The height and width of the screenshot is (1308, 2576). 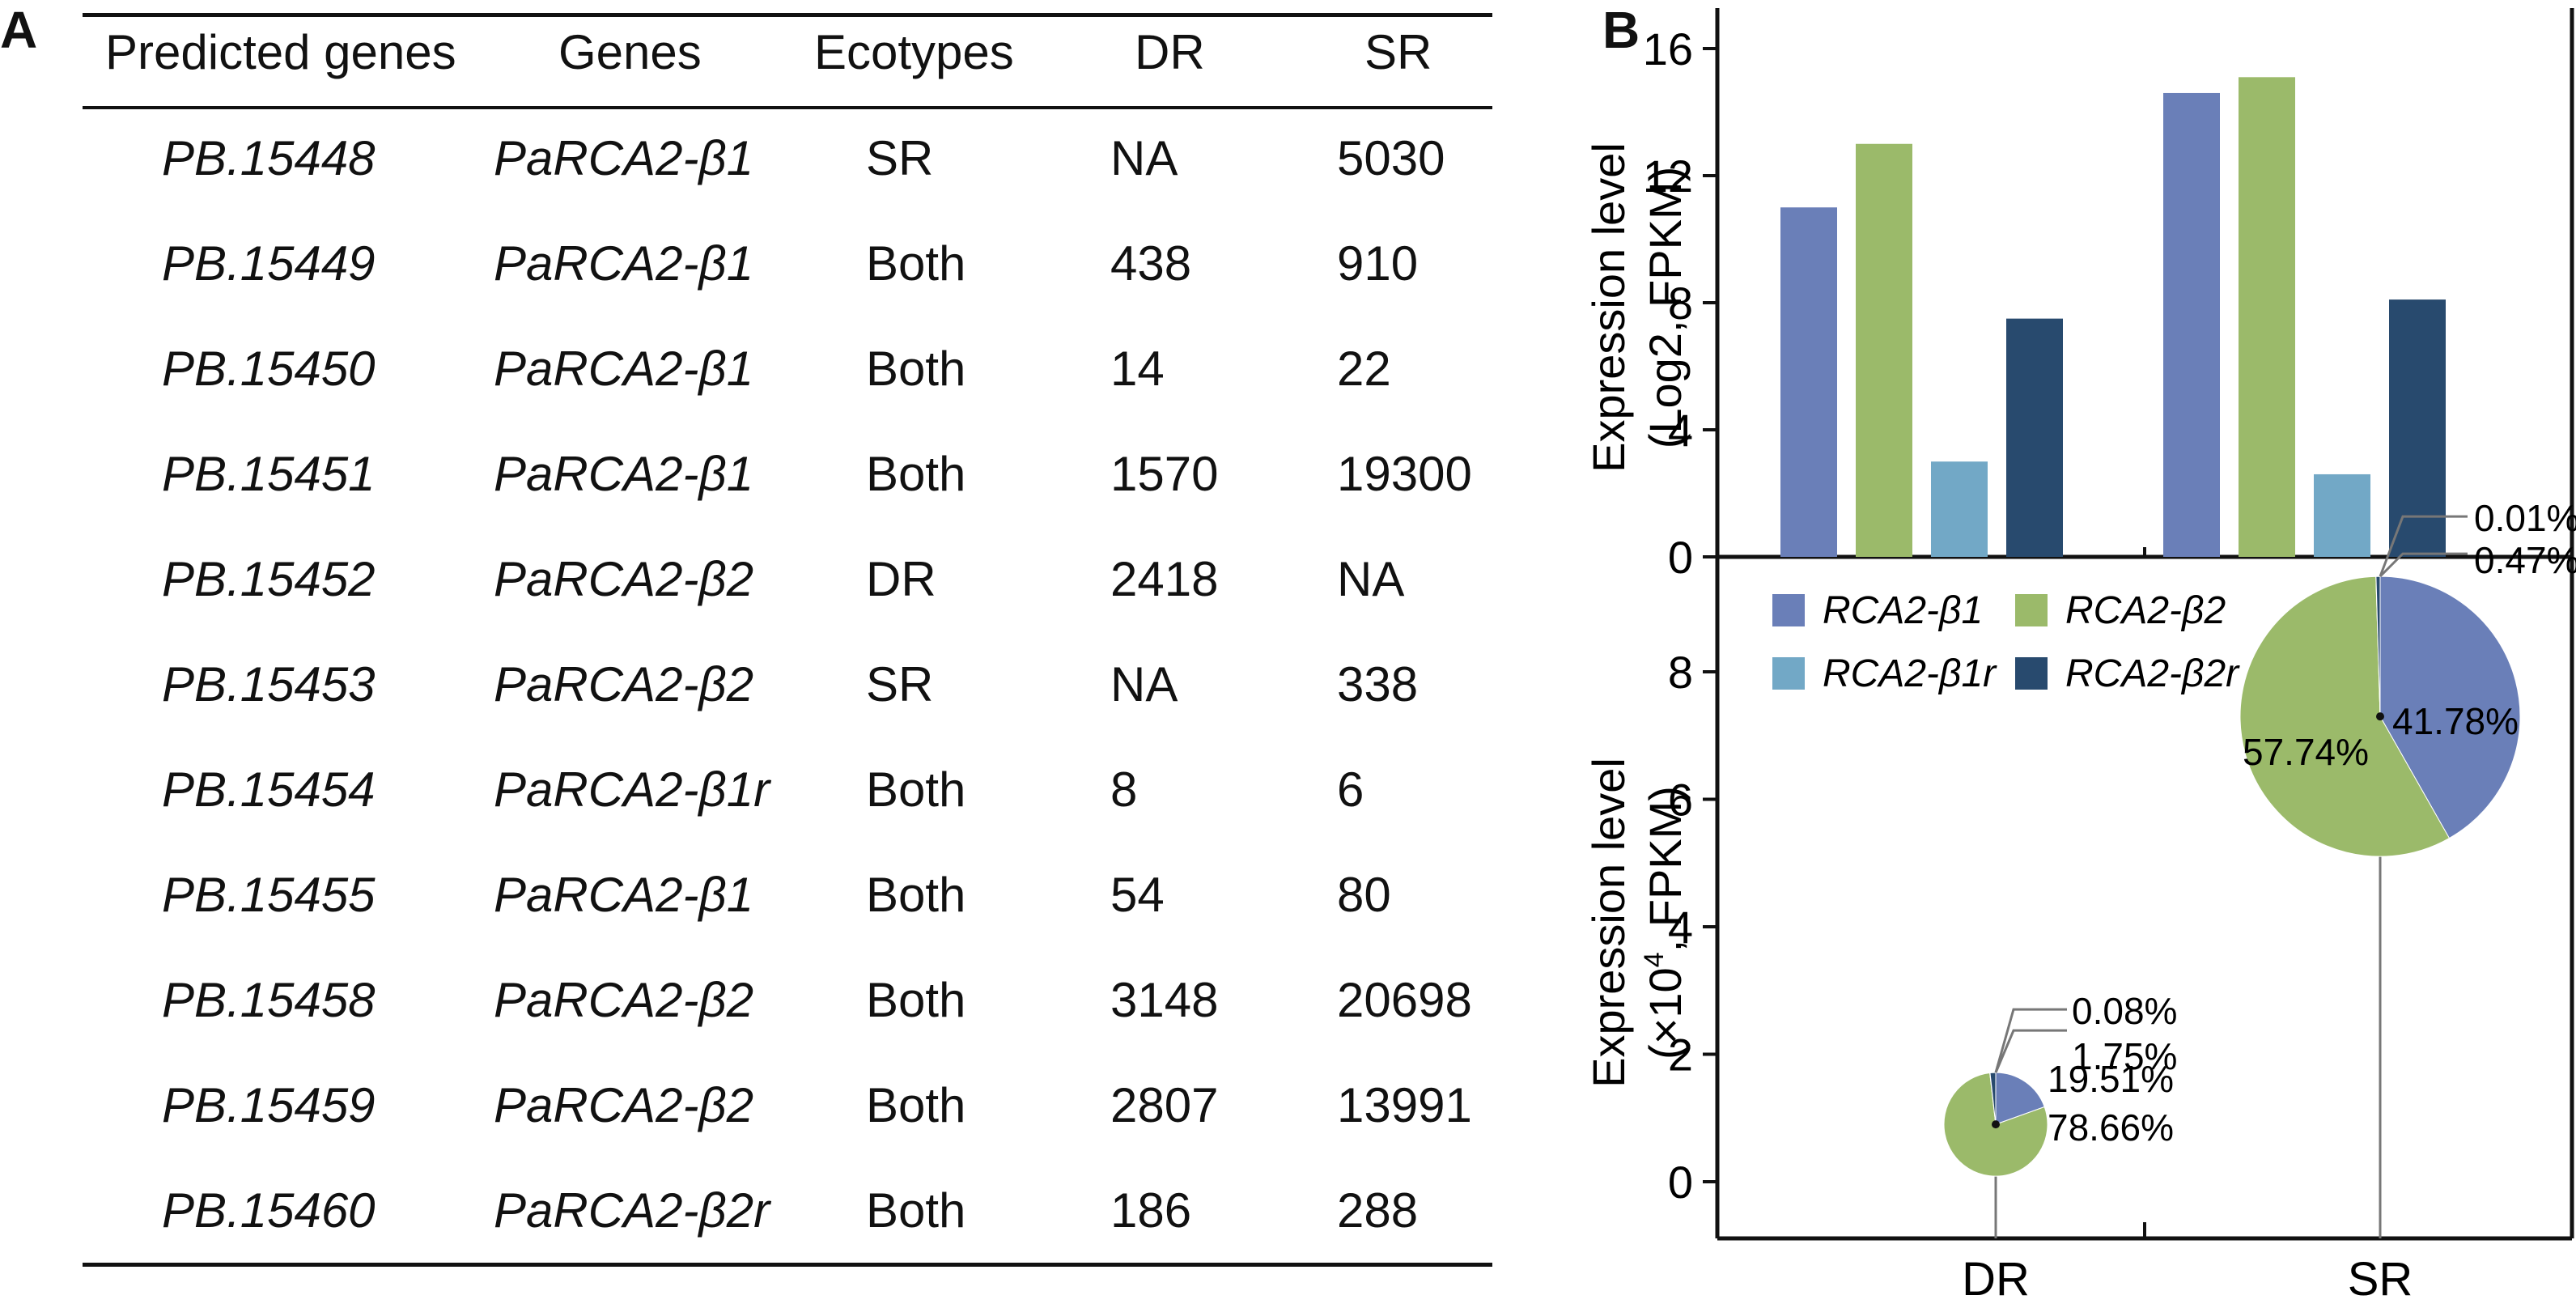 What do you see at coordinates (1903, 610) in the screenshot?
I see `legend-label-rca2-β1: RCA2-β1` at bounding box center [1903, 610].